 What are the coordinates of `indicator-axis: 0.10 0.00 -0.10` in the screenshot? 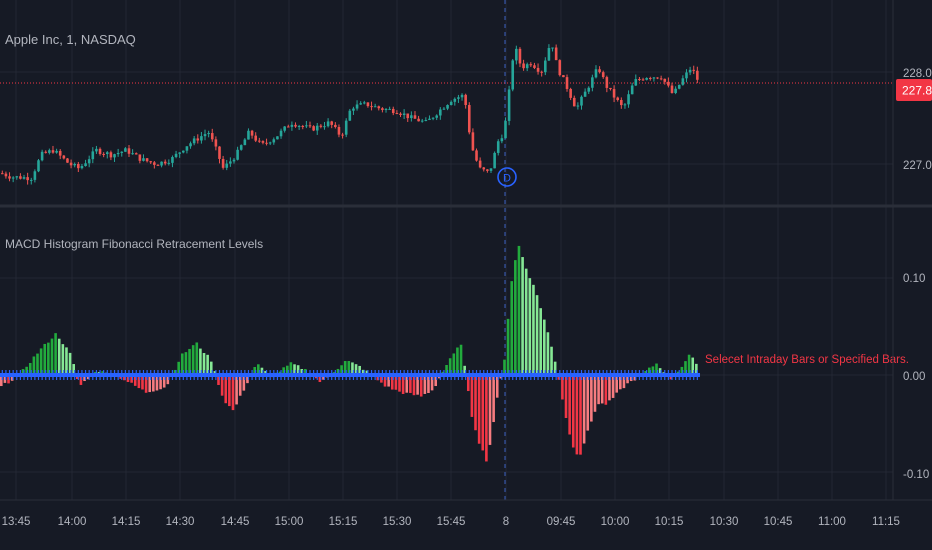 It's located at (916, 377).